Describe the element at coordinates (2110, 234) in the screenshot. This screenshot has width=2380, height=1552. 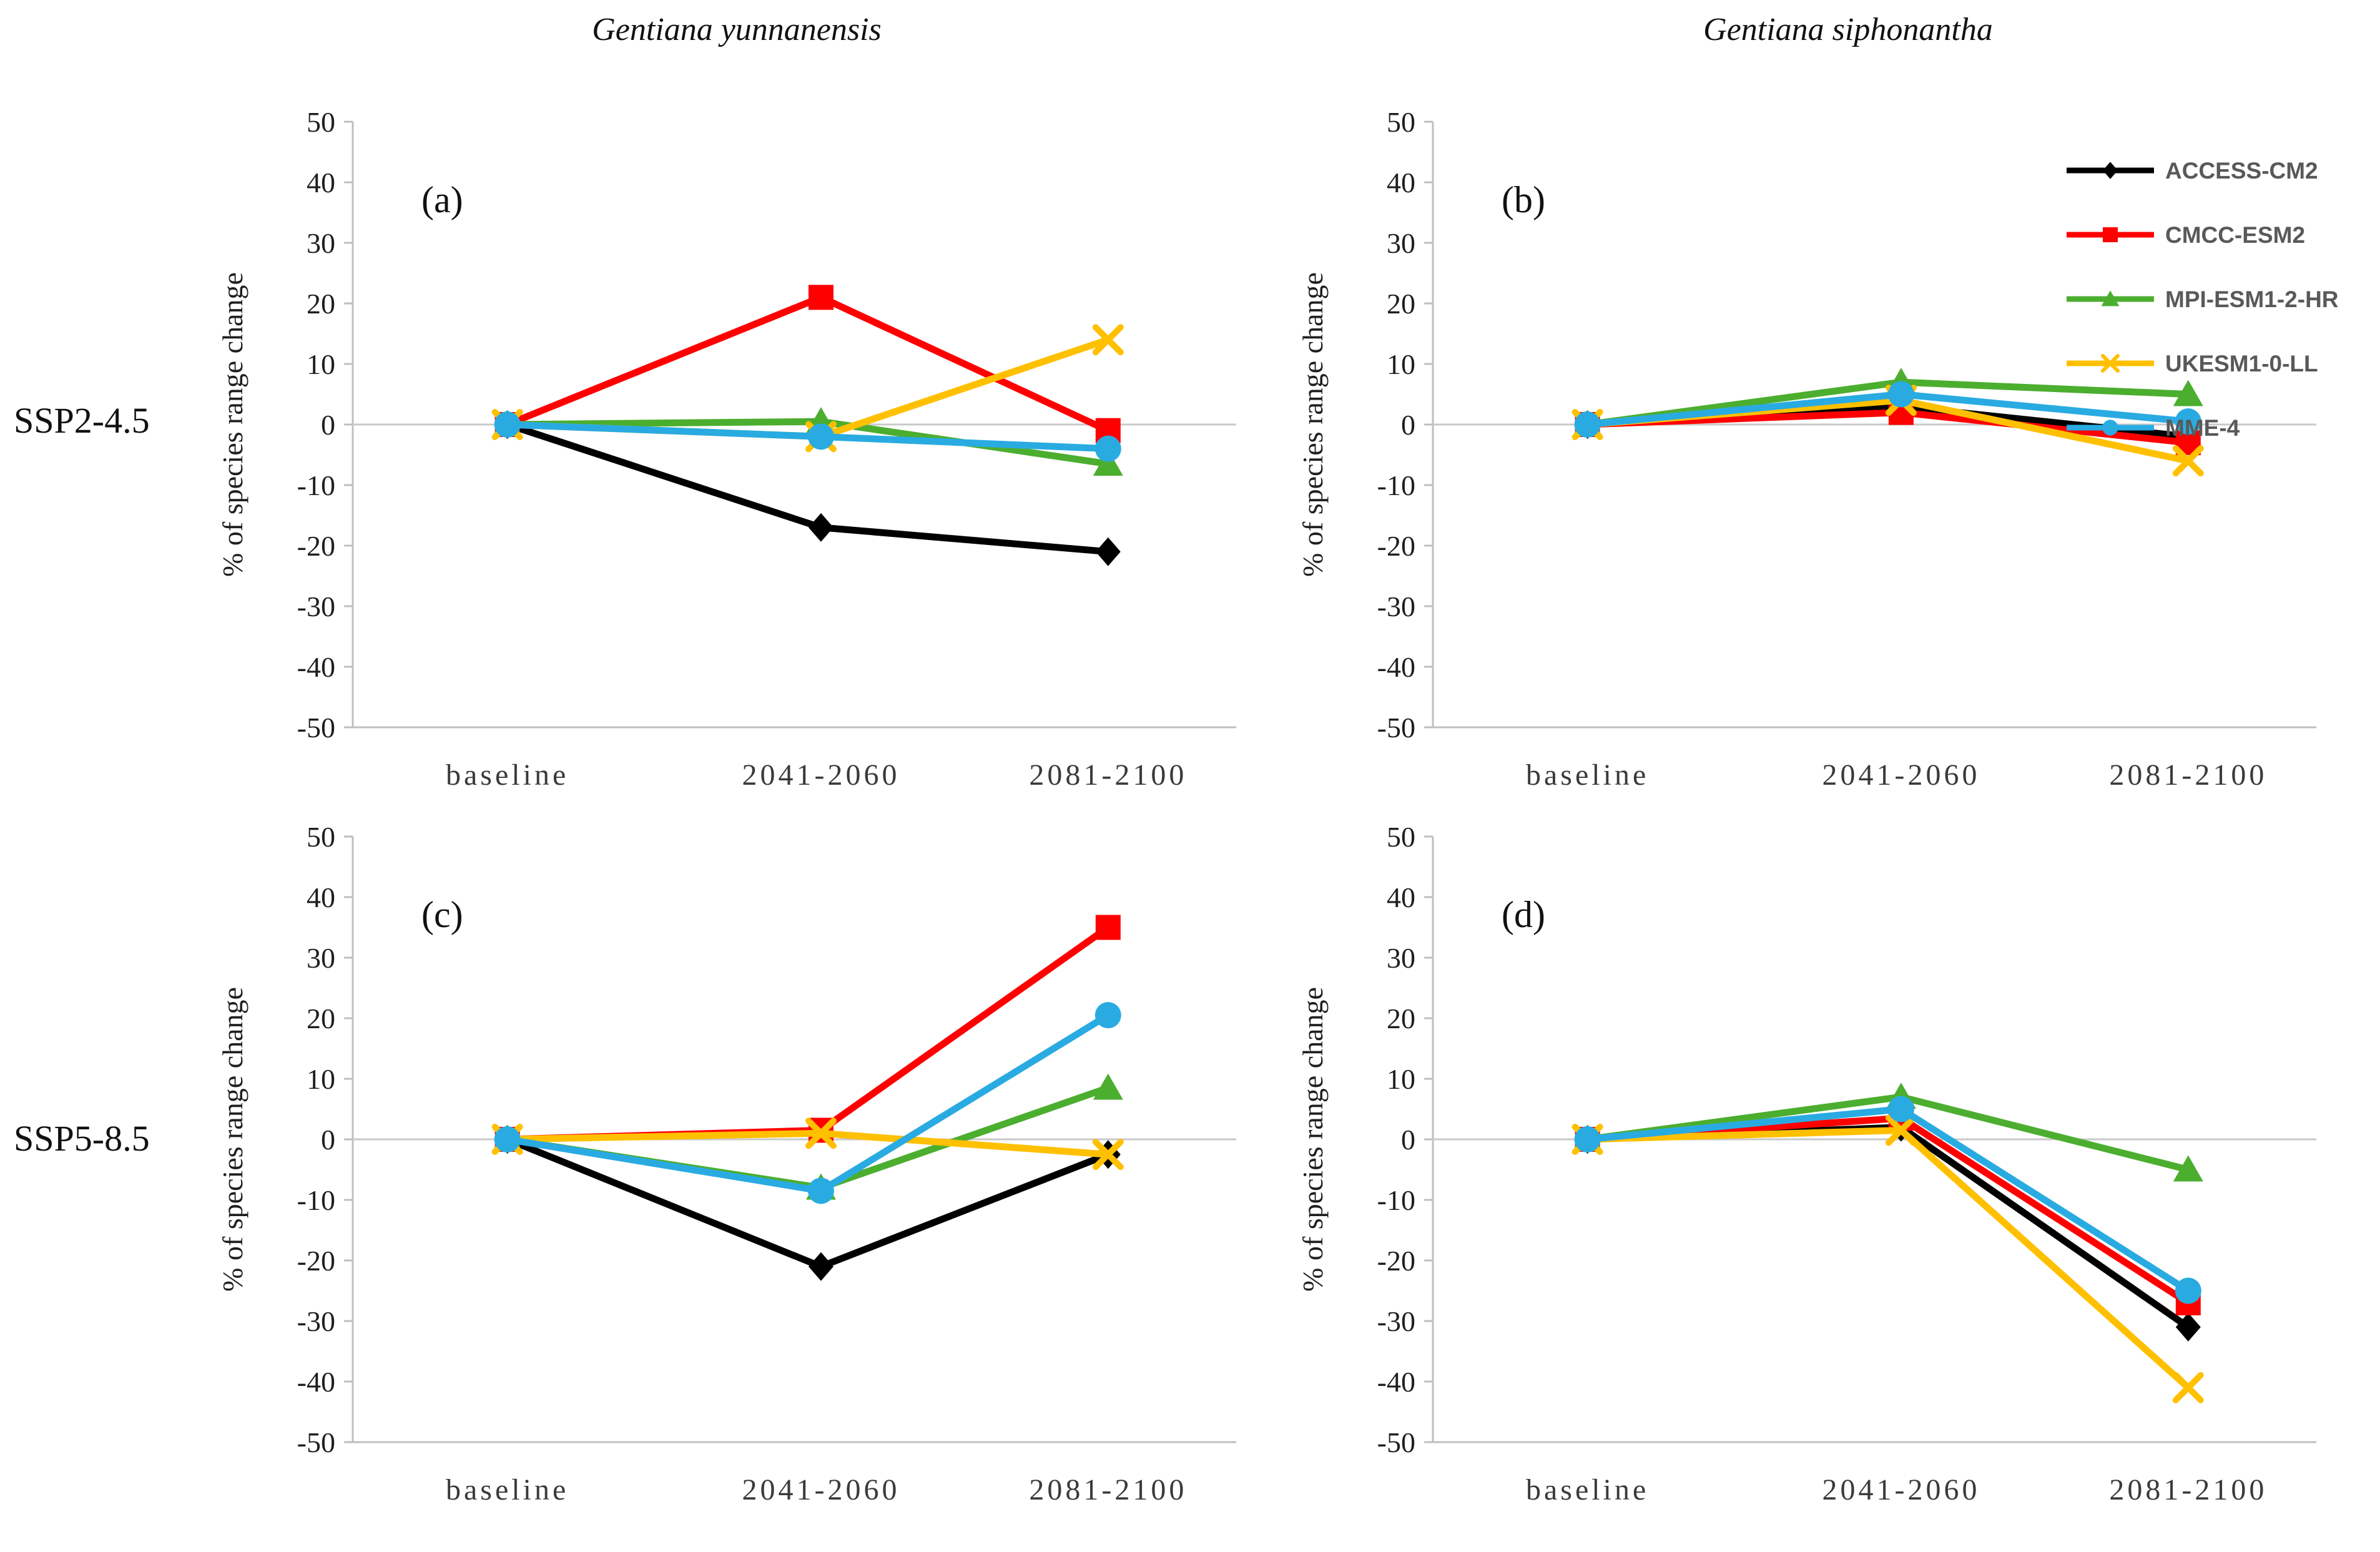
I see `legend-marker-square` at that location.